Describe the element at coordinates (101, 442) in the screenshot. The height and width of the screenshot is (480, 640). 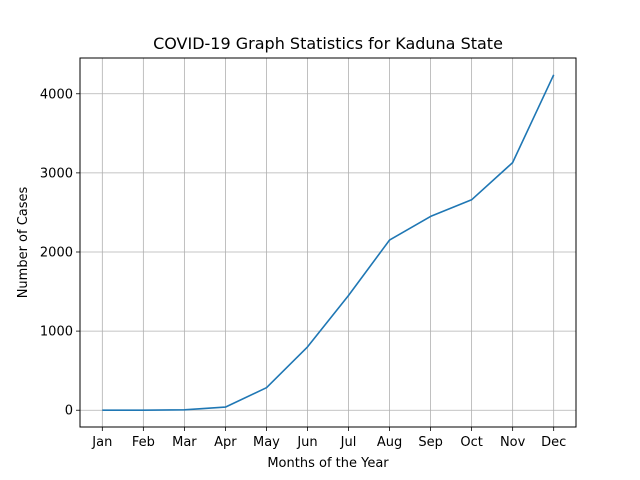
I see `x-tick-label: Jan` at that location.